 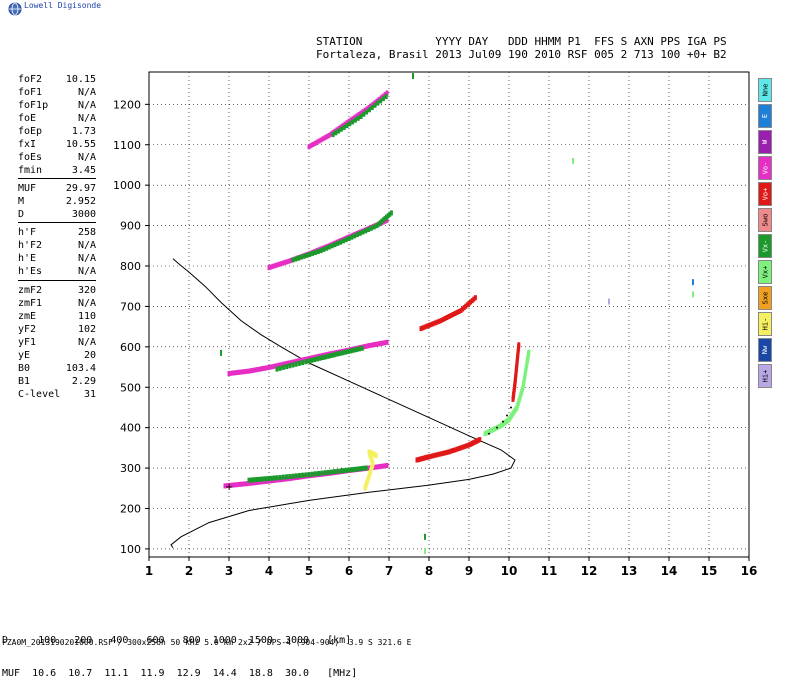 I want to click on y-tick-label: 200, so click(x=130, y=509).